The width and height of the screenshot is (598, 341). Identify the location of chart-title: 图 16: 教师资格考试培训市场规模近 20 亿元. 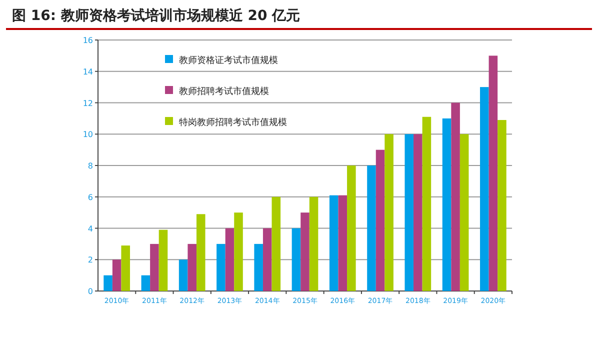
(156, 15).